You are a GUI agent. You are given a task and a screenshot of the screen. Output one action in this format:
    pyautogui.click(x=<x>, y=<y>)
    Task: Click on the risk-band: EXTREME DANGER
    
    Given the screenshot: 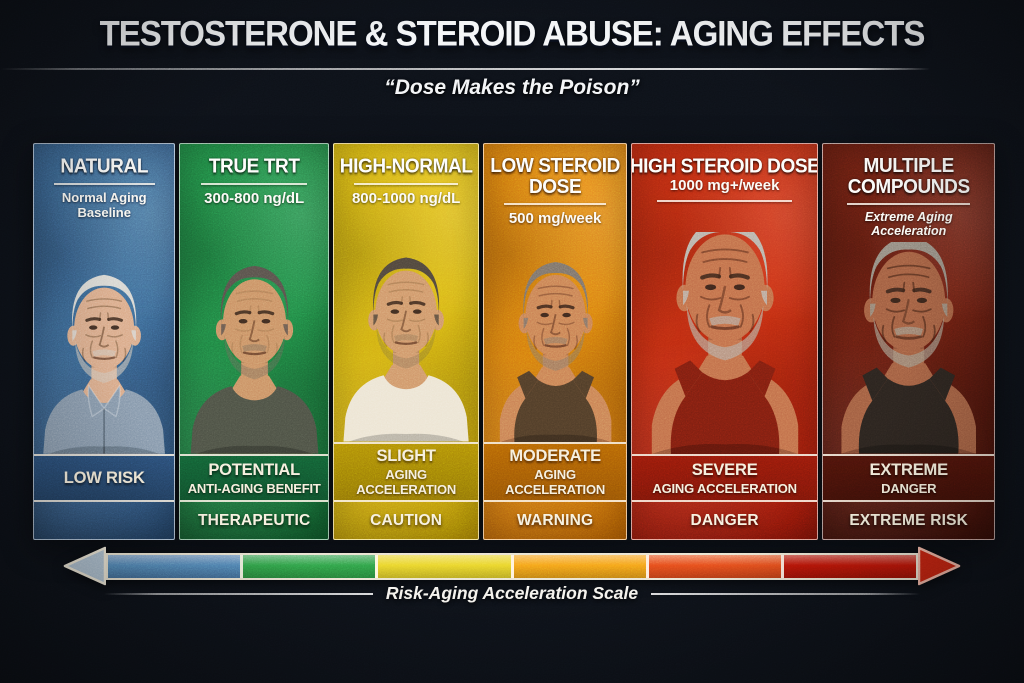 What is the action you would take?
    pyautogui.click(x=908, y=478)
    